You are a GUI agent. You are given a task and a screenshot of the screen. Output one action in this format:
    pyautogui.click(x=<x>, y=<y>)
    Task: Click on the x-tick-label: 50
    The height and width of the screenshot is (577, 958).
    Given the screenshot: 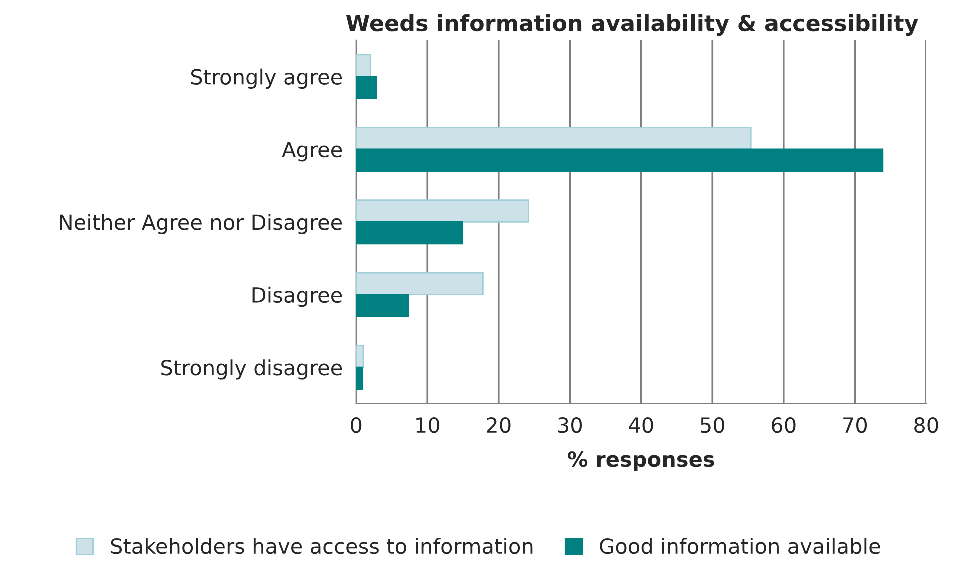 What is the action you would take?
    pyautogui.click(x=712, y=425)
    